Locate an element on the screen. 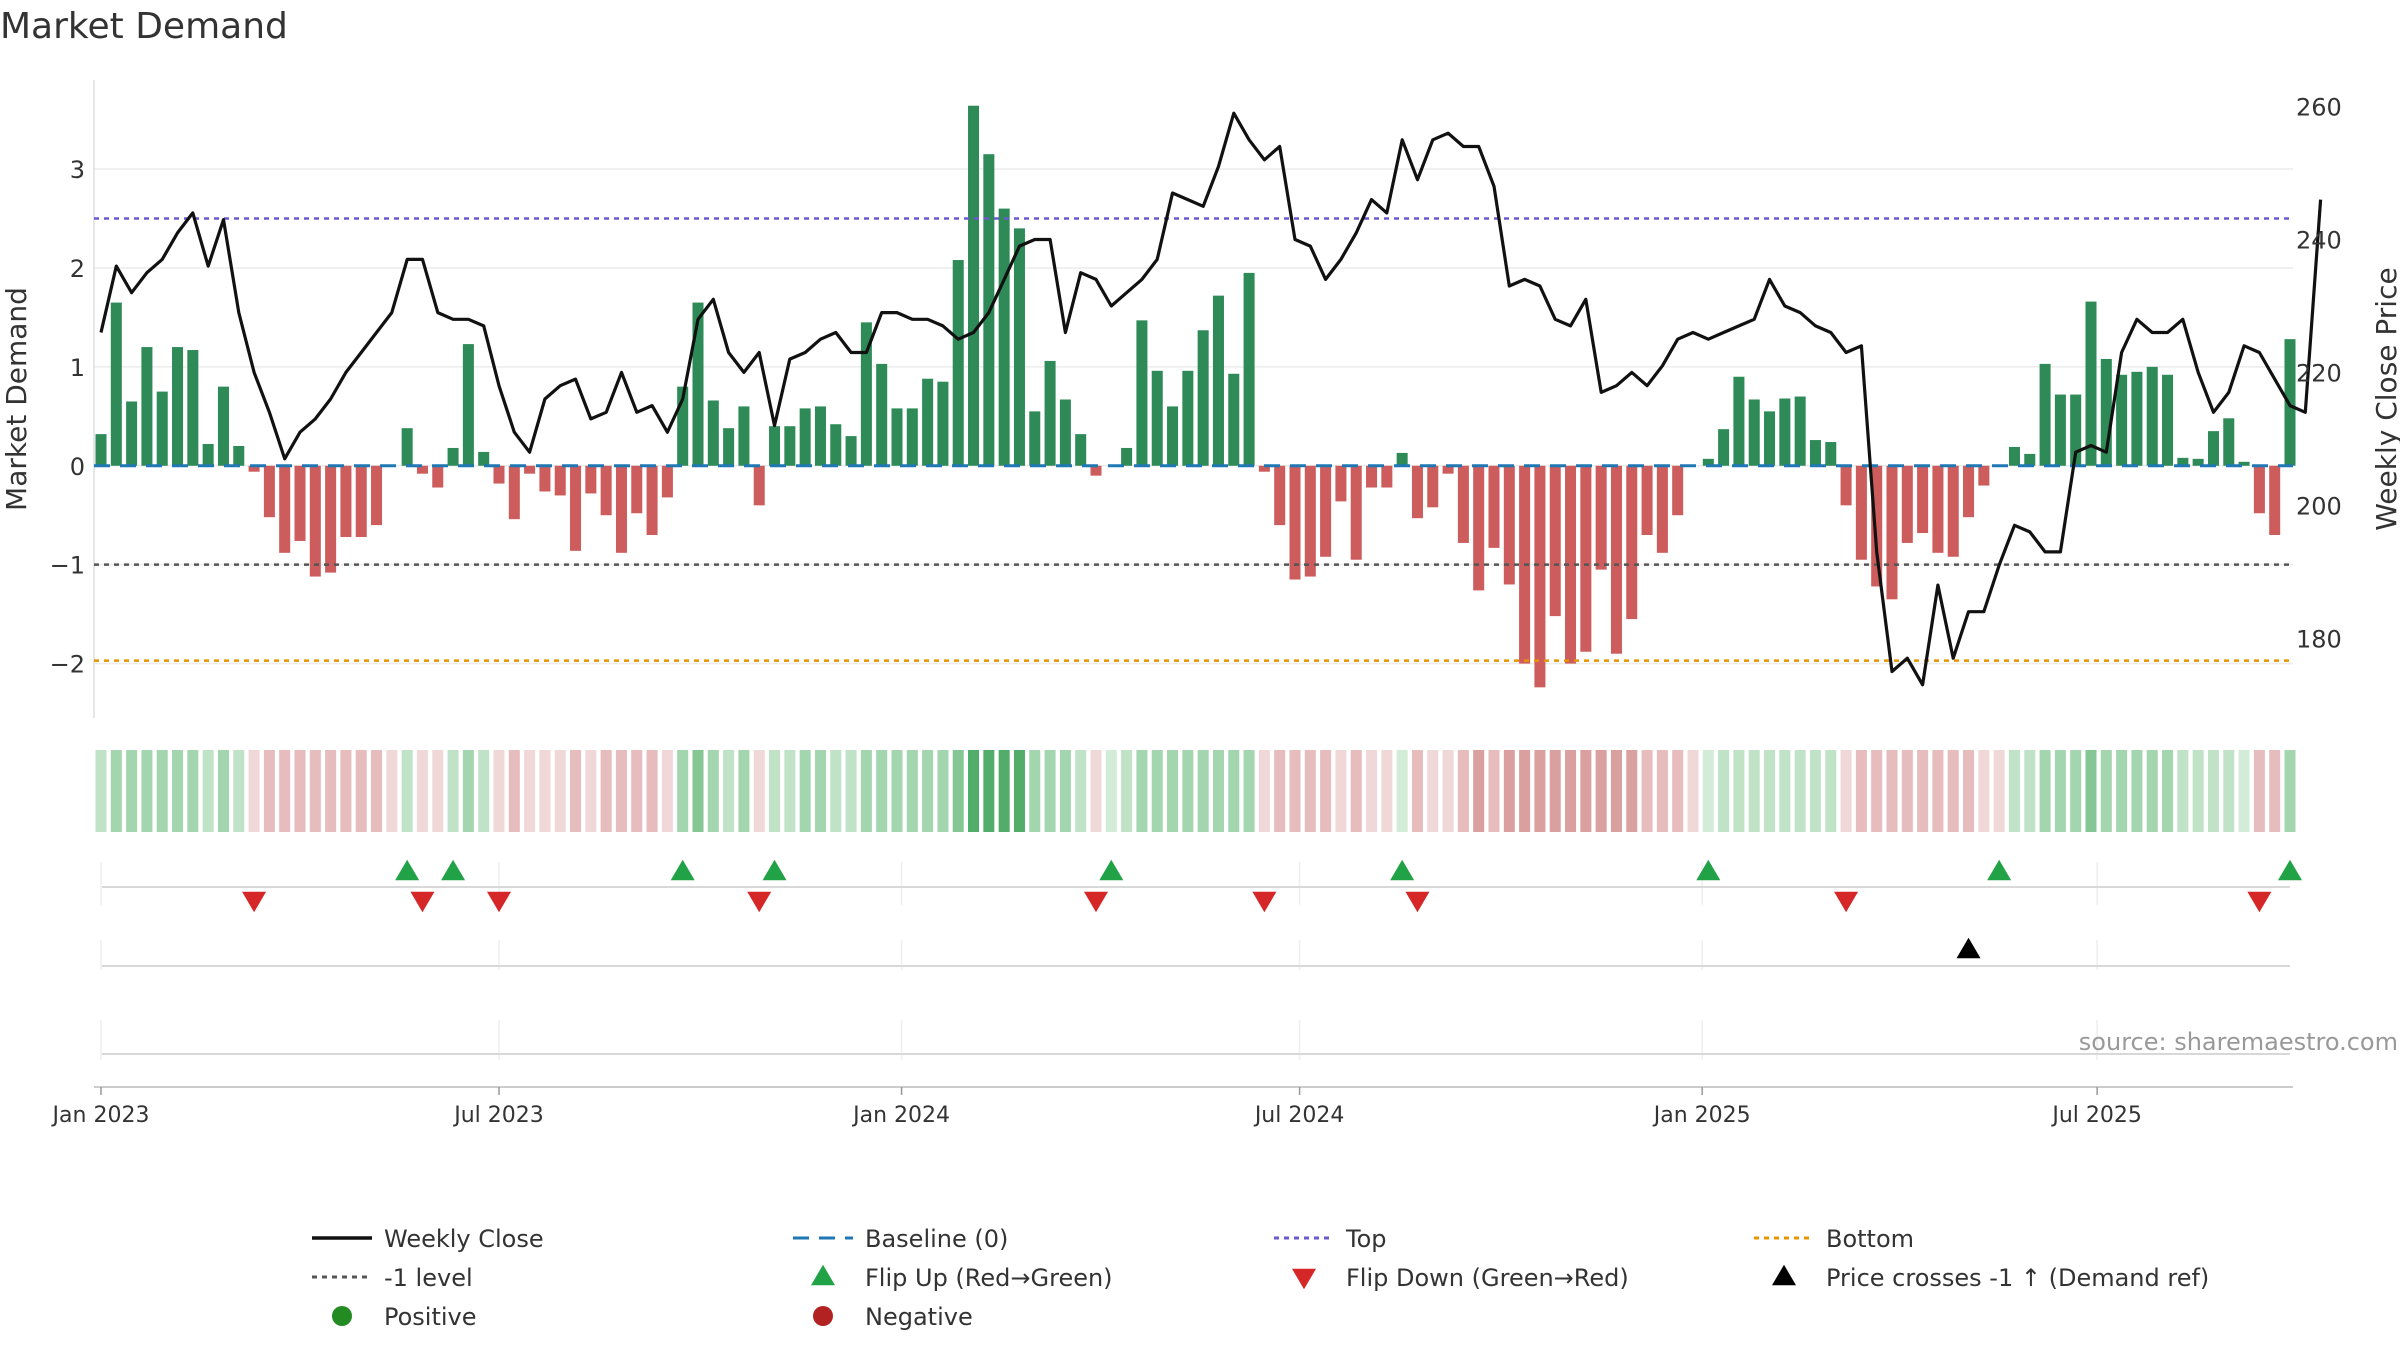 This screenshot has width=2400, height=1350. left-tick-label: 2 is located at coordinates (77, 269).